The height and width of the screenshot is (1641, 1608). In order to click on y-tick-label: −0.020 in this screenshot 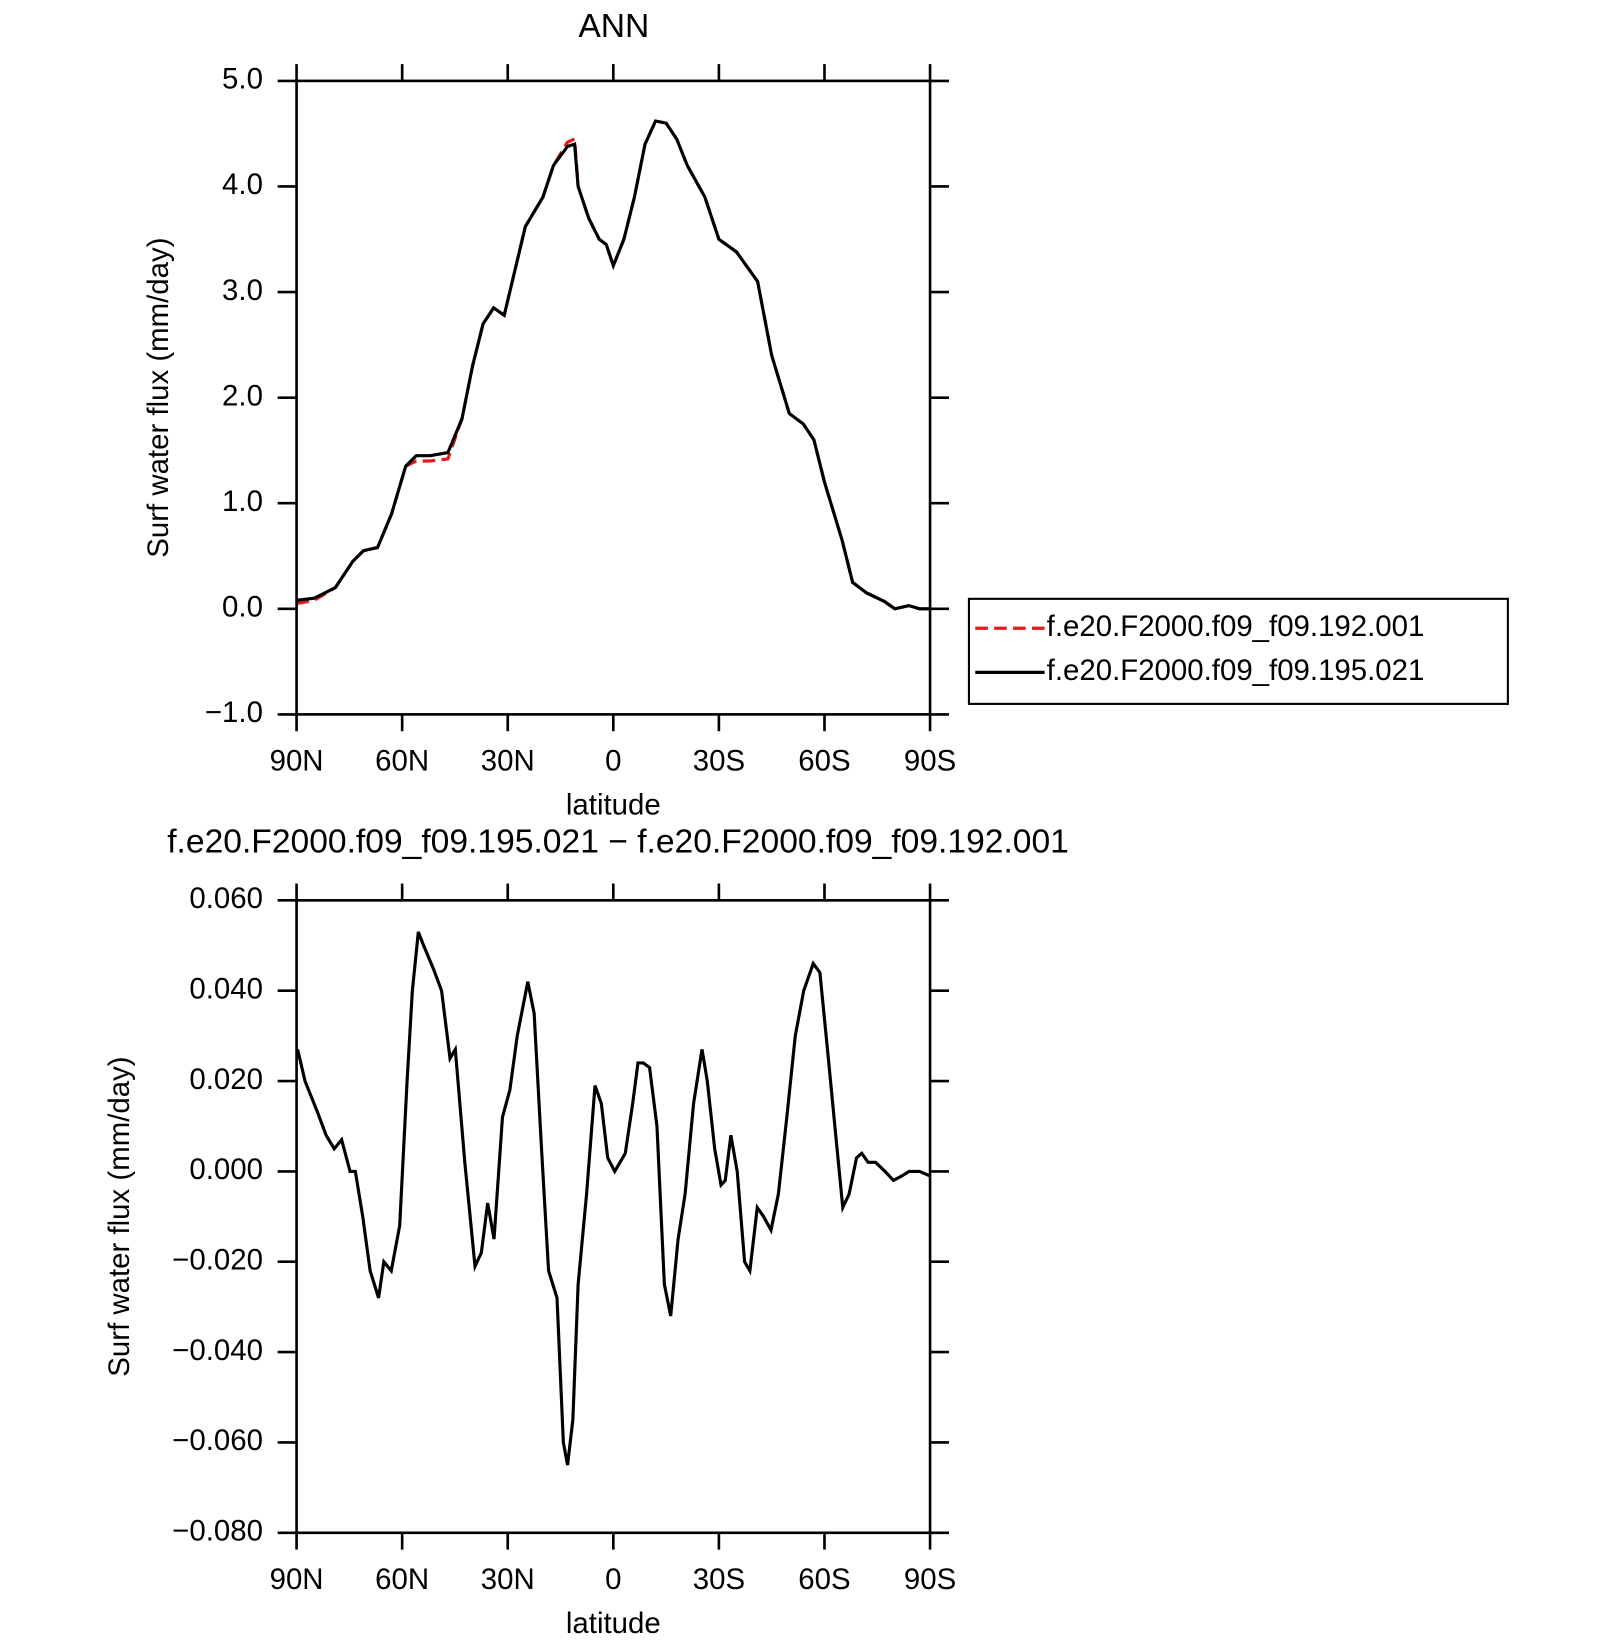, I will do `click(217, 1260)`.